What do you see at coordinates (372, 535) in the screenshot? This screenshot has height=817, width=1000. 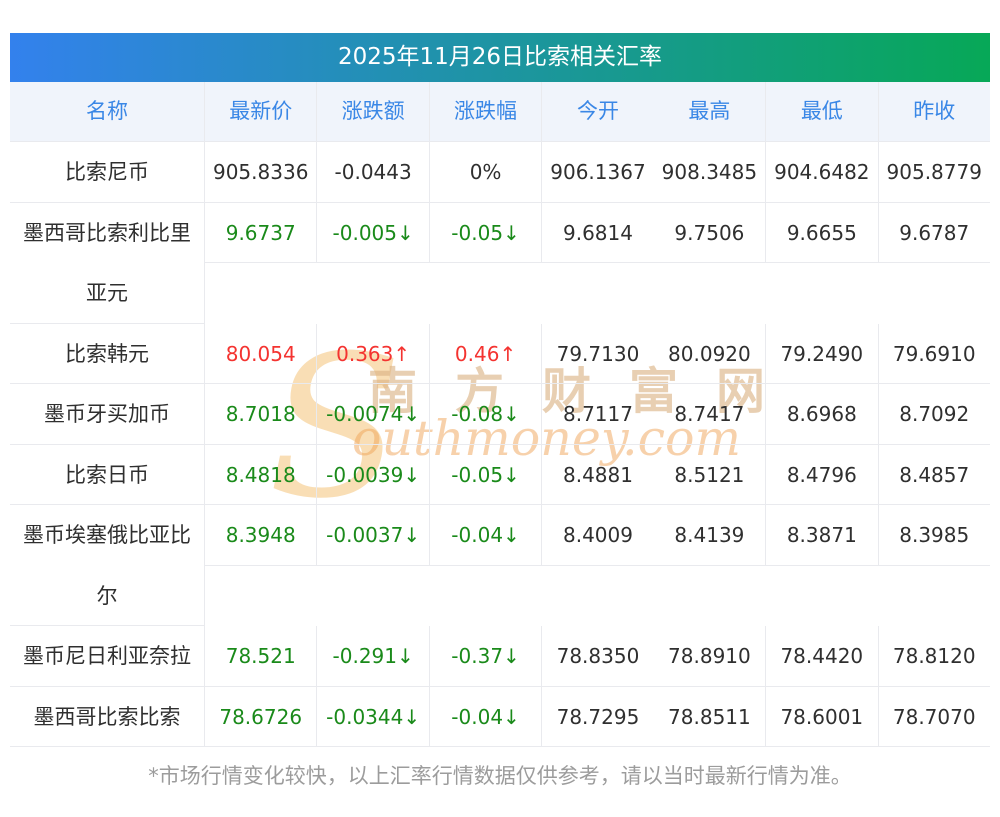 I see `change-amount-cell: -0.0037↓` at bounding box center [372, 535].